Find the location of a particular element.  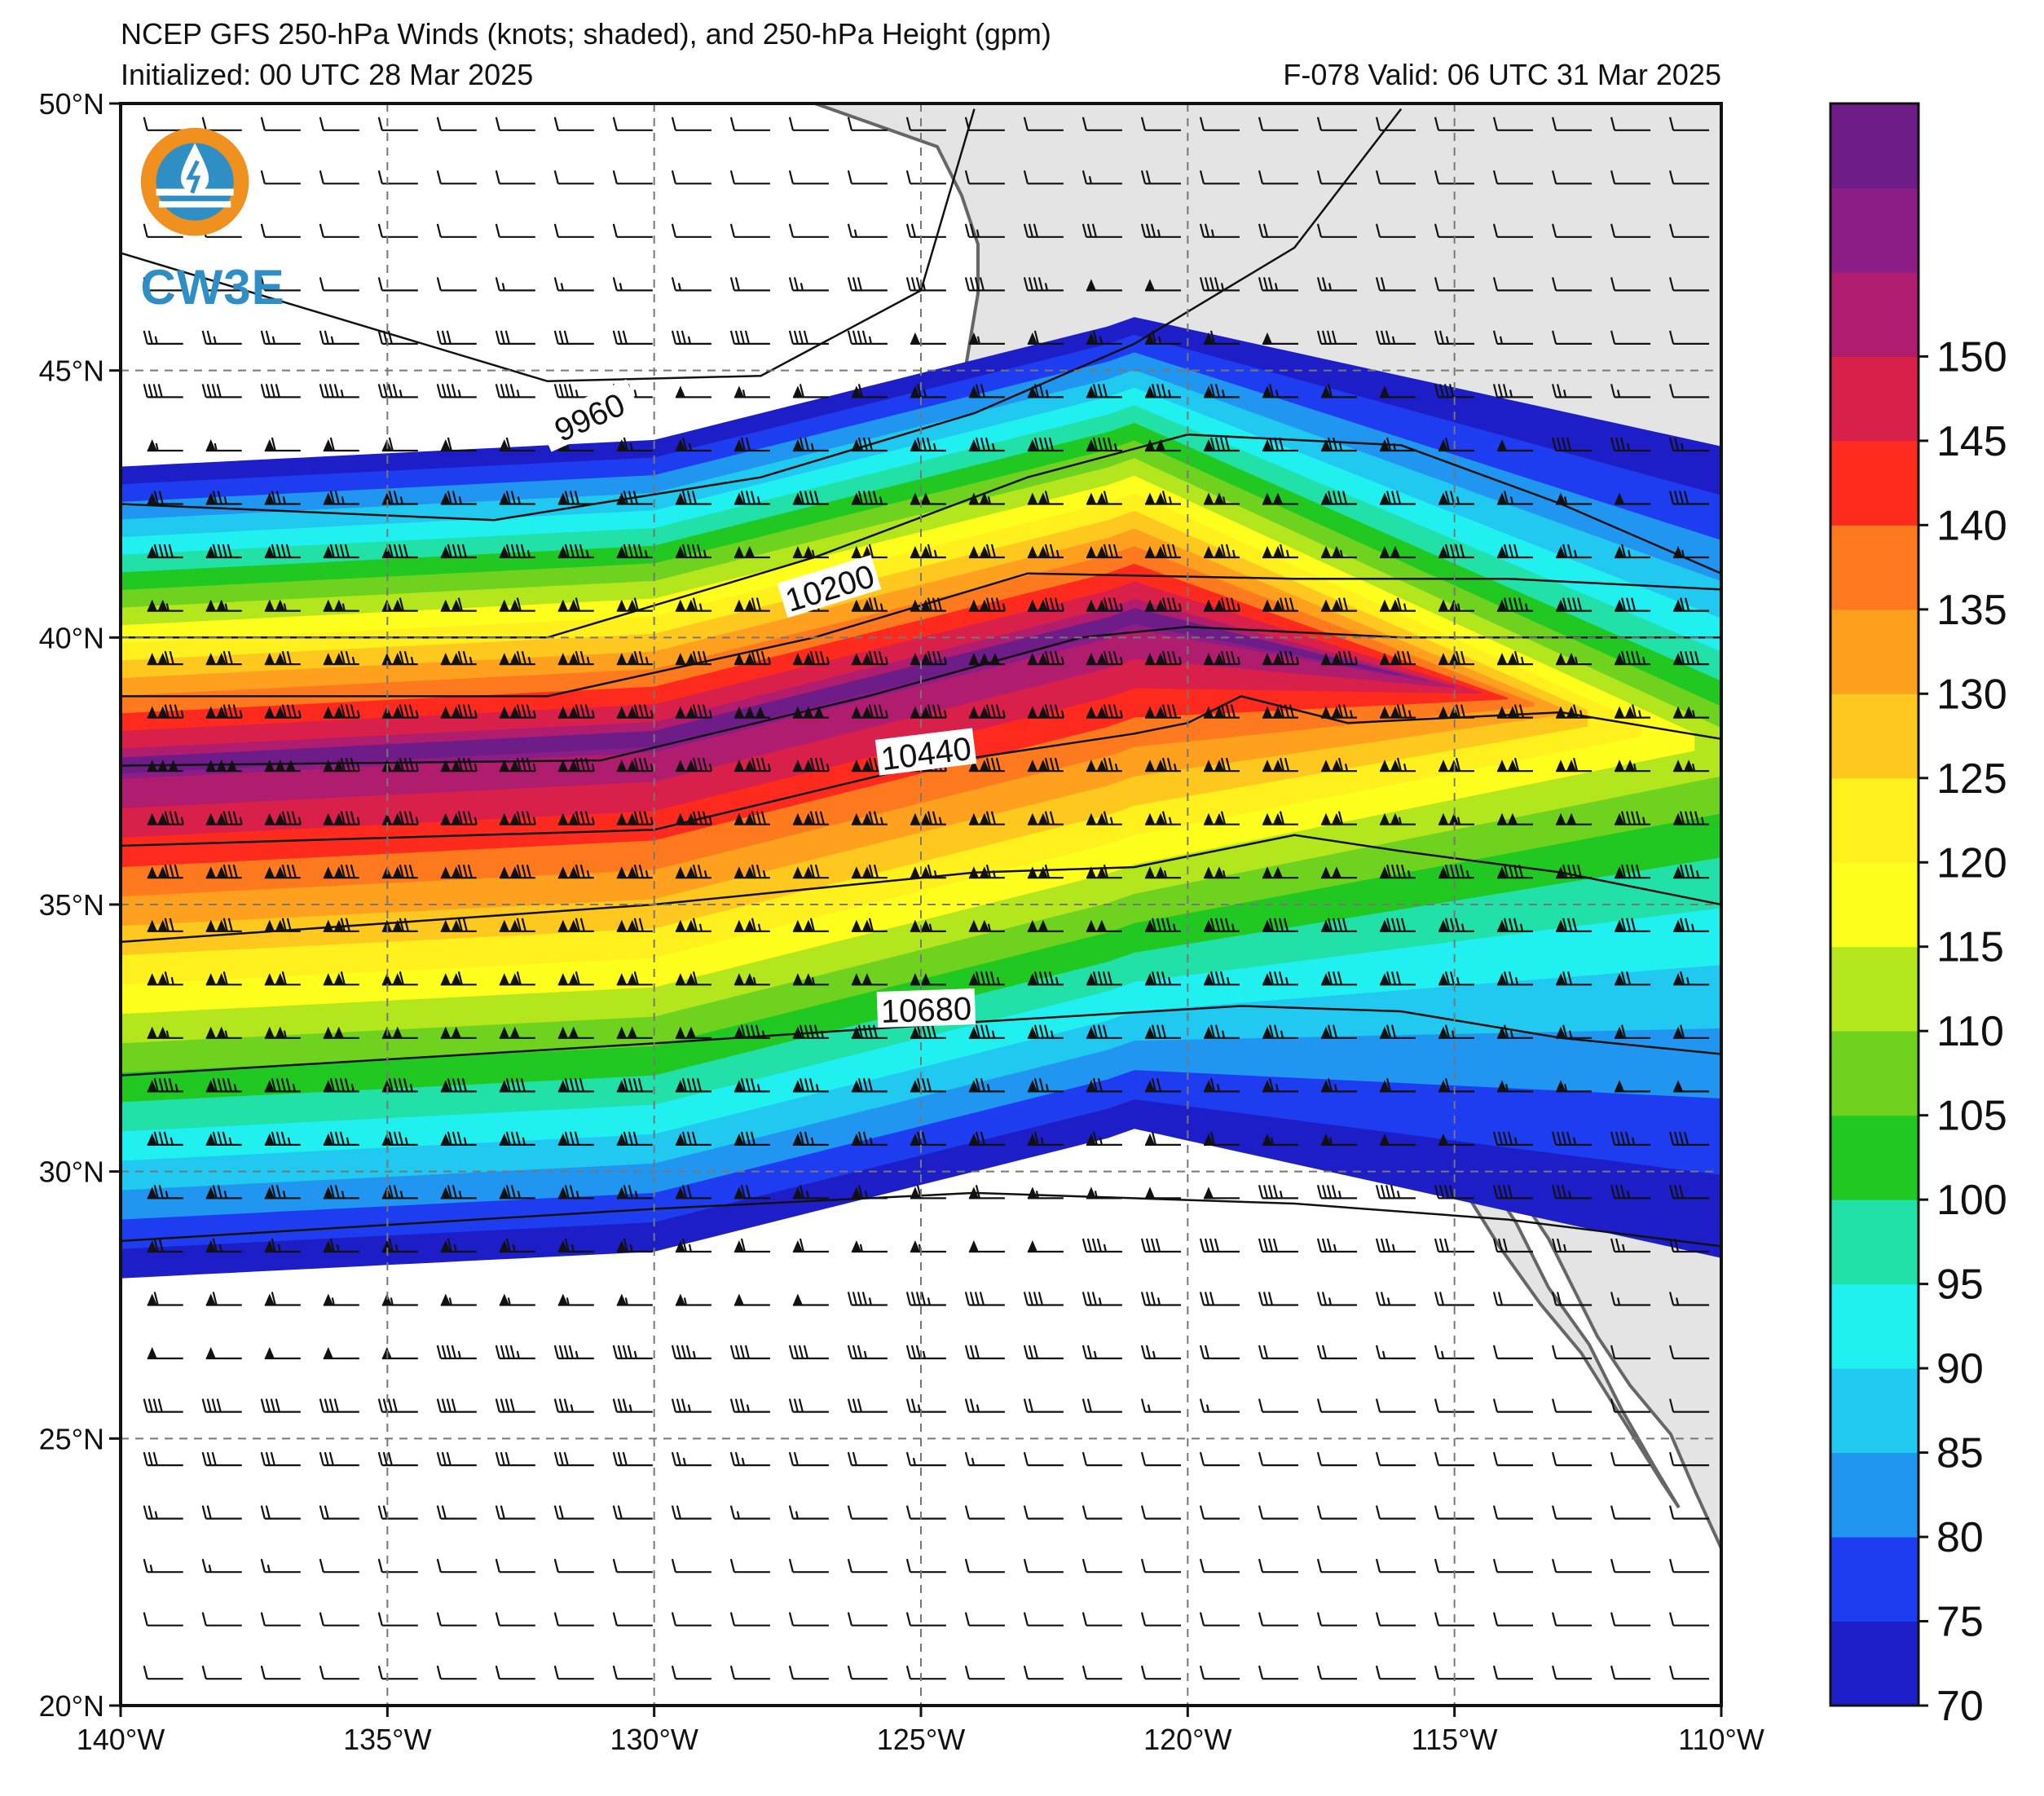

colorbar-label: 100 is located at coordinates (1971, 1200).